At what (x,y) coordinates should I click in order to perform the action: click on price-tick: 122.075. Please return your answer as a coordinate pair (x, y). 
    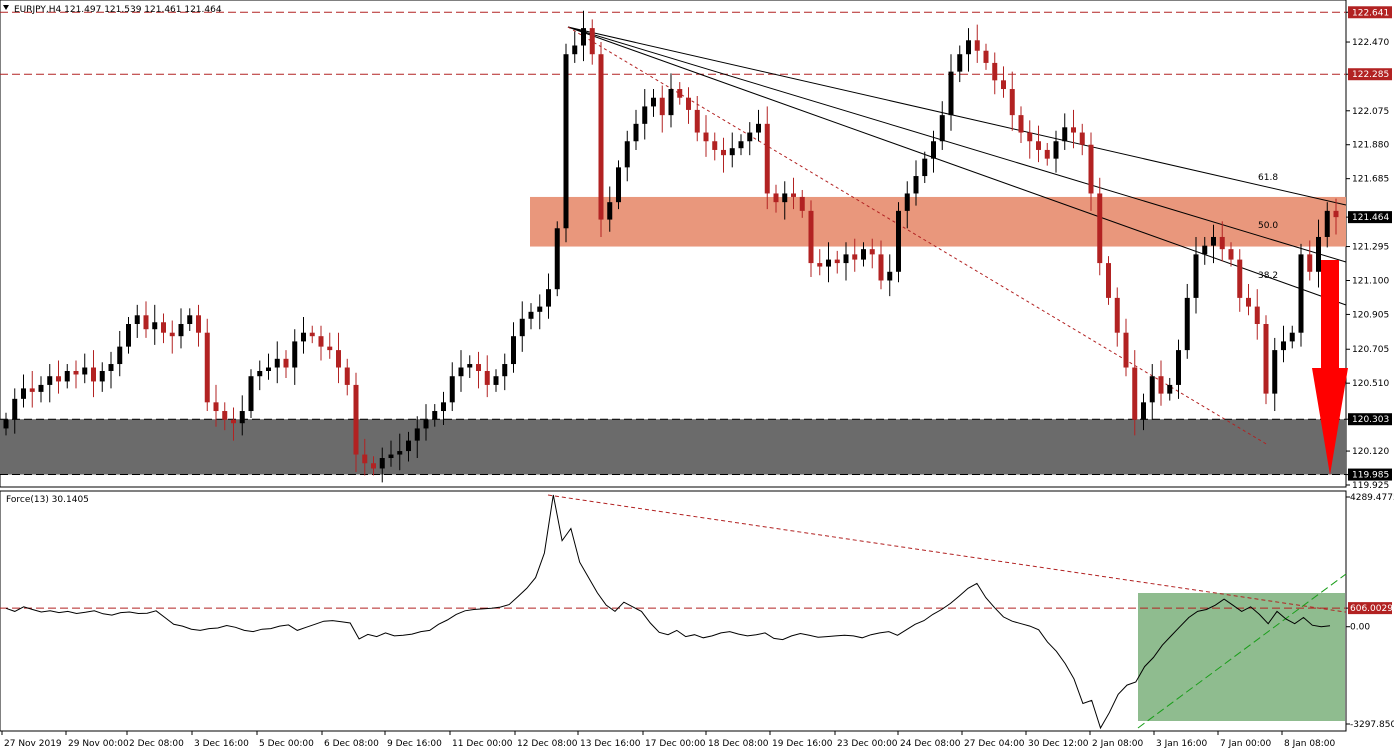
    Looking at the image, I should click on (1367, 112).